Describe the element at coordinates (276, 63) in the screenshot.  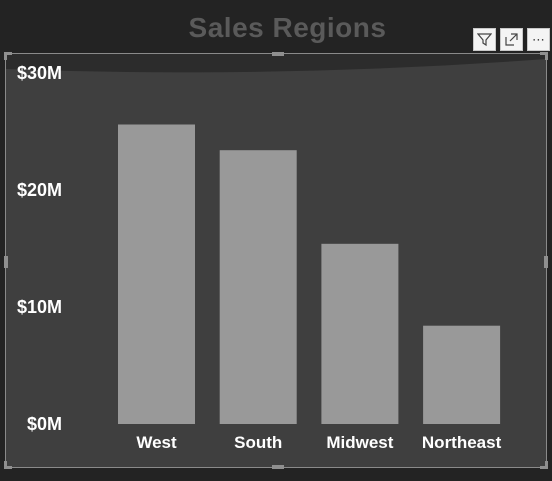
I see `plot-top-shade` at that location.